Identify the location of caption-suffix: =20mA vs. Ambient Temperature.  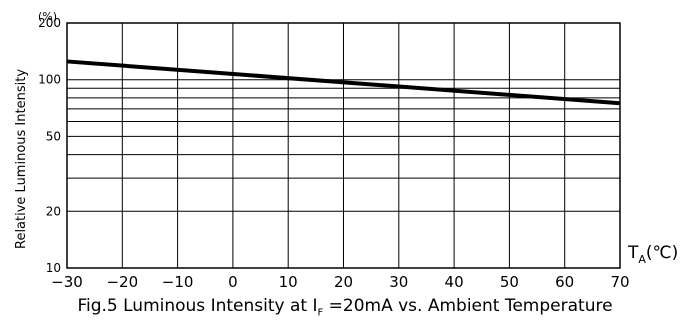
(468, 306).